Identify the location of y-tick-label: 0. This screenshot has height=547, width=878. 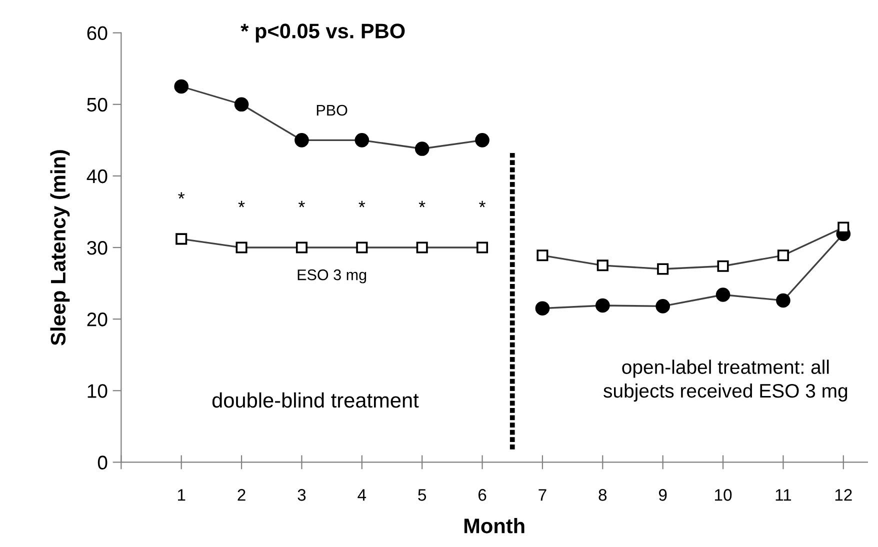
(103, 463).